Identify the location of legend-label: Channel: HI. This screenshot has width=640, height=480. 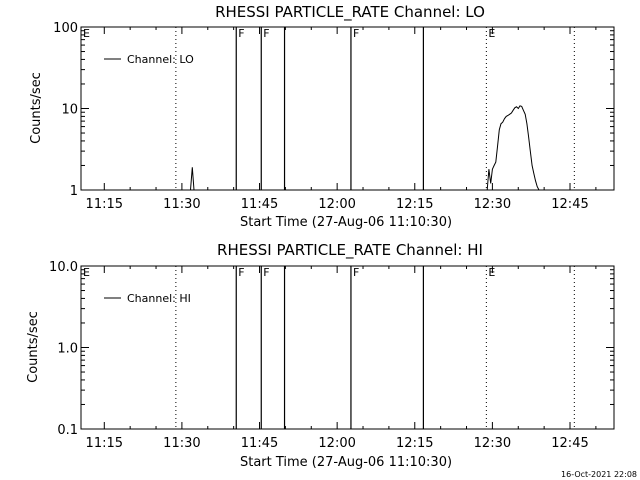
(159, 298).